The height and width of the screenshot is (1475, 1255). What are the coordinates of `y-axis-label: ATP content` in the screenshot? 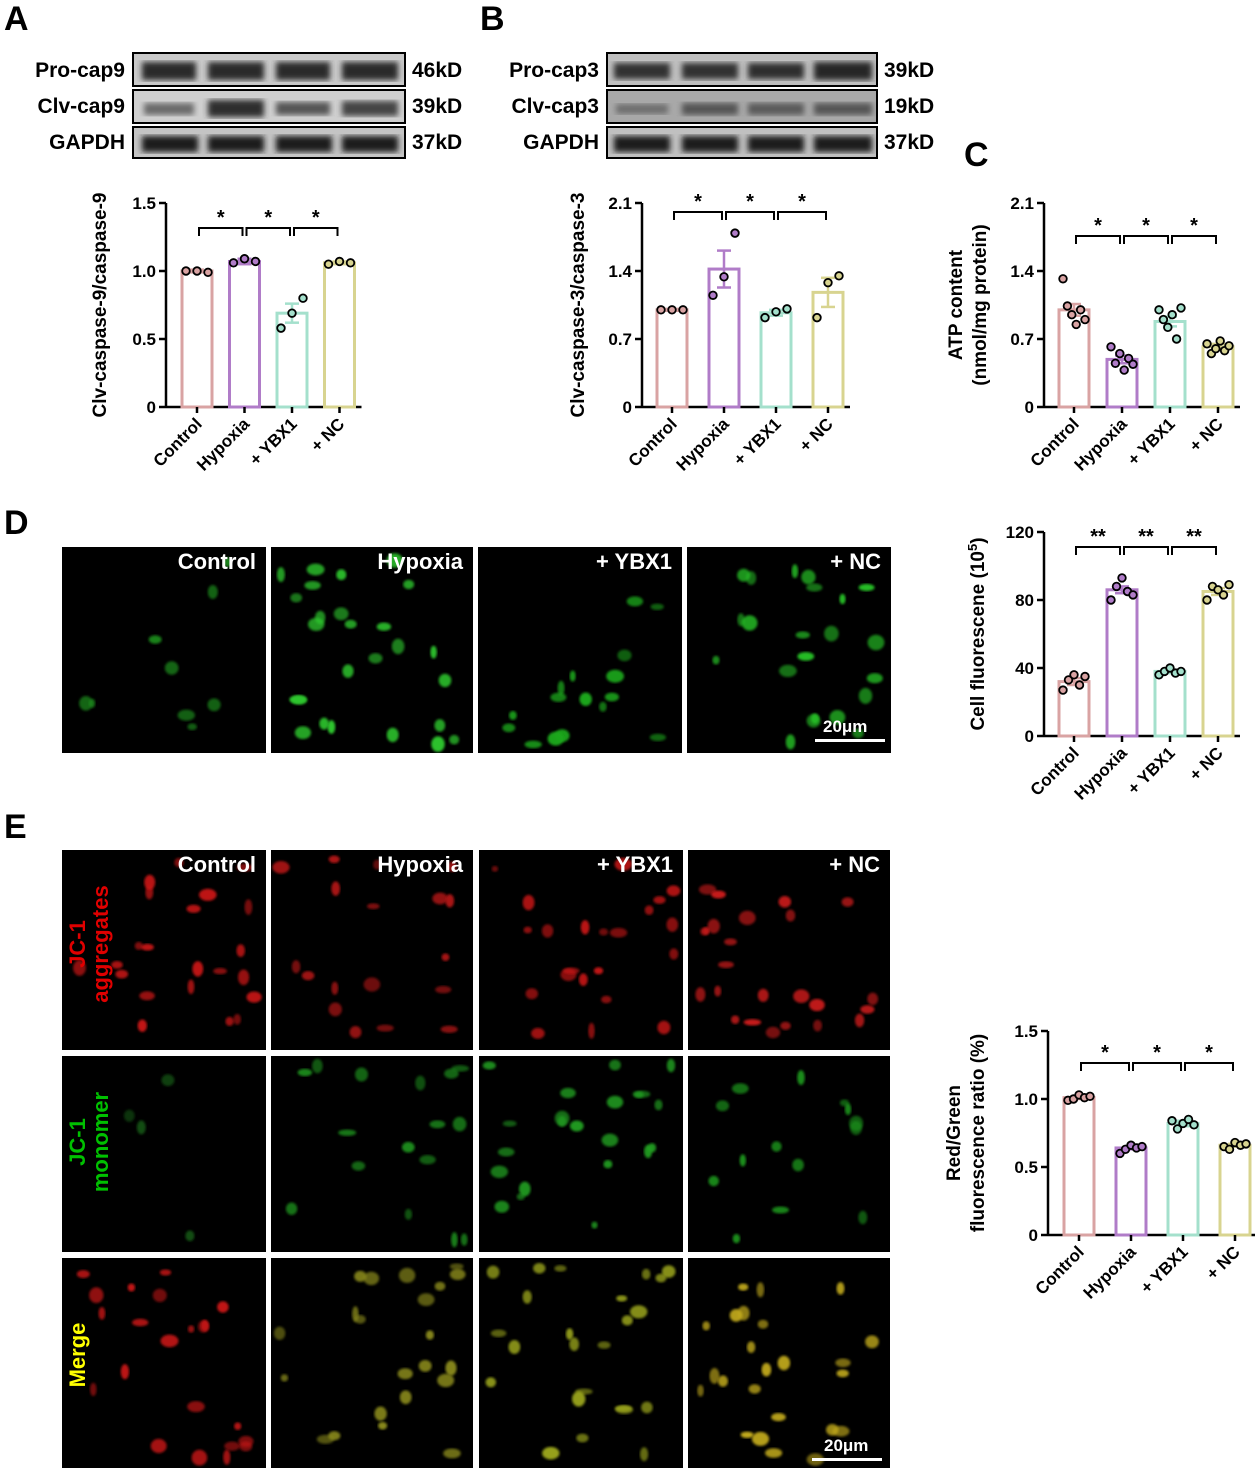 It's located at (956, 304).